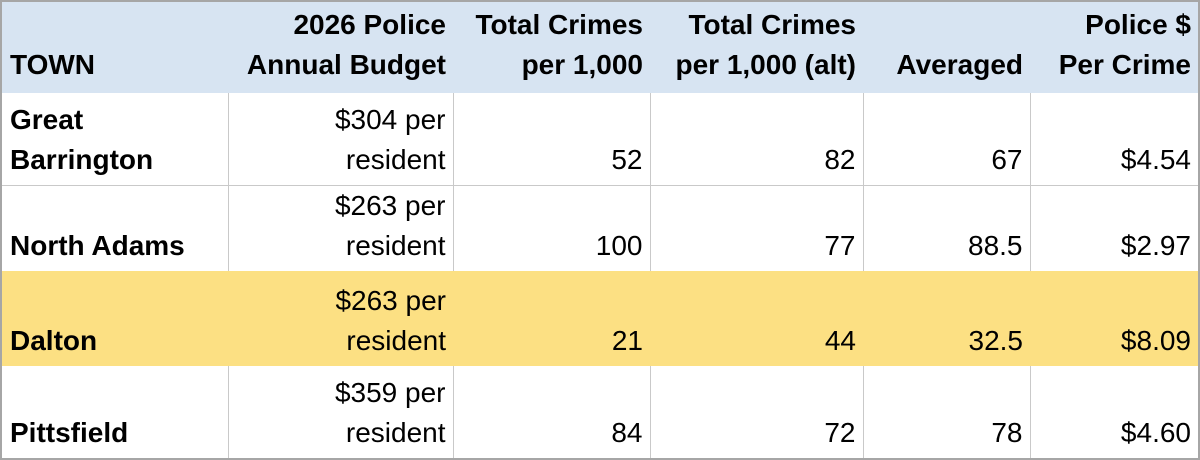 This screenshot has width=1200, height=460. Describe the element at coordinates (551, 139) in the screenshot. I see `cell-crimes: 52` at that location.